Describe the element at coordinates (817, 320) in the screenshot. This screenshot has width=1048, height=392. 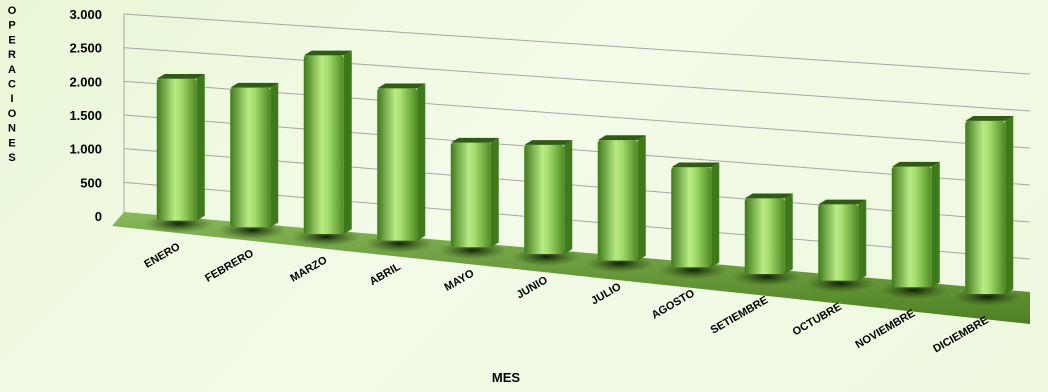
I see `x-tick-label: OCTUBRE` at that location.